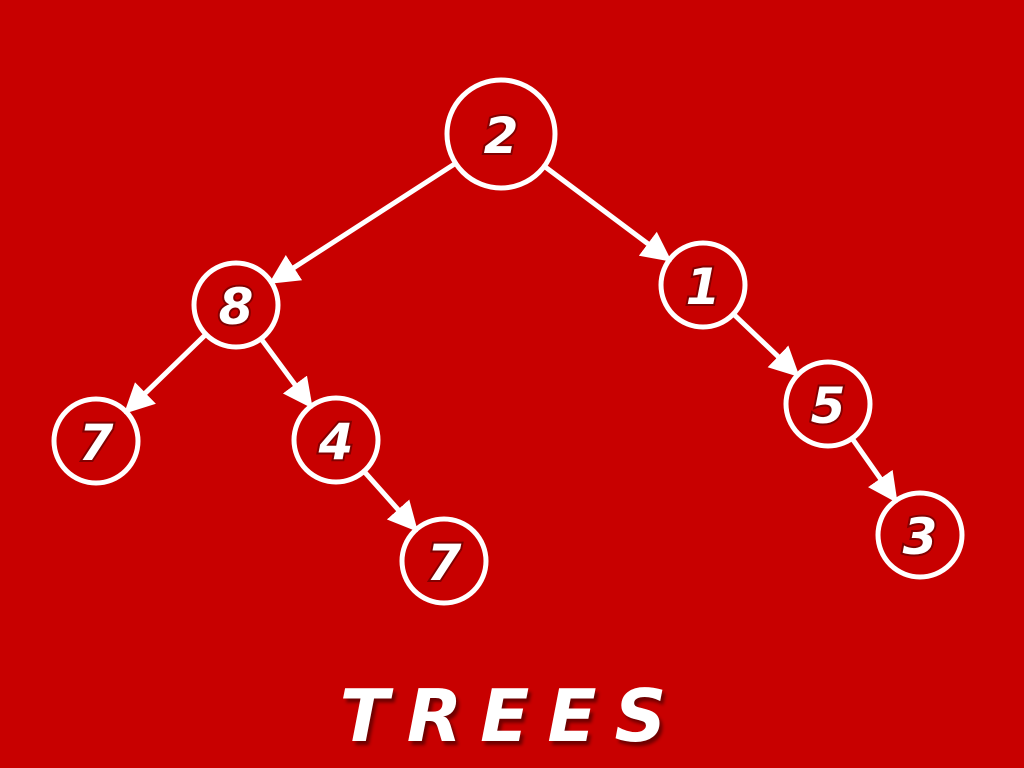 The width and height of the screenshot is (1024, 768). What do you see at coordinates (873, 469) in the screenshot?
I see `edge-right-right-to-right-right-right` at bounding box center [873, 469].